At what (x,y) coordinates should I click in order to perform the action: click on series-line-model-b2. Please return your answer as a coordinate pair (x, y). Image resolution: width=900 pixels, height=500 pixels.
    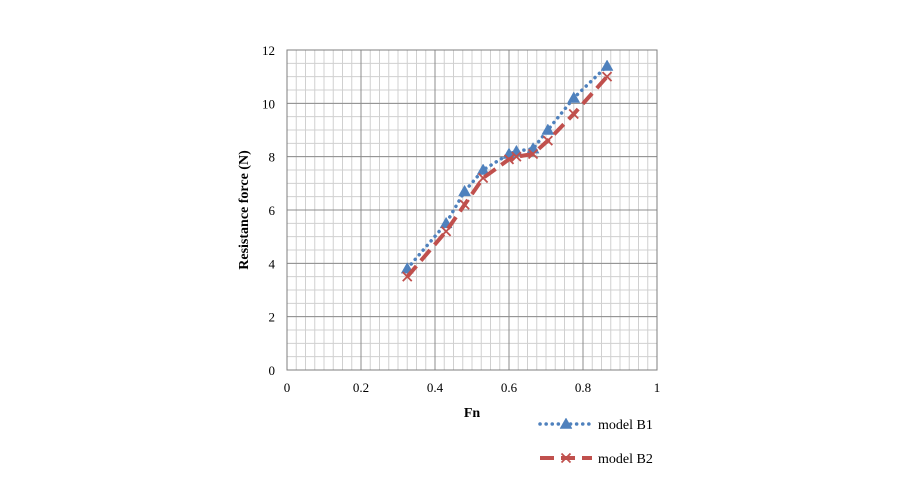
    Looking at the image, I should click on (507, 176).